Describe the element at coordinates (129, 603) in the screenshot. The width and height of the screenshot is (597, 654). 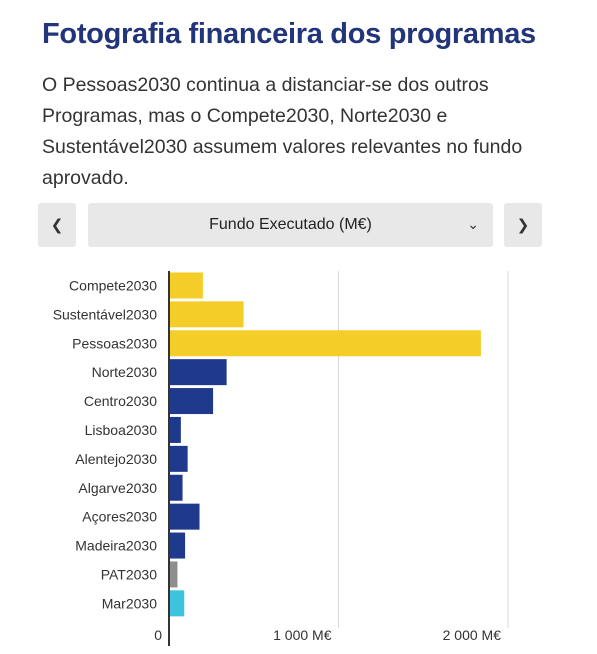
I see `category-label: Mar2030` at that location.